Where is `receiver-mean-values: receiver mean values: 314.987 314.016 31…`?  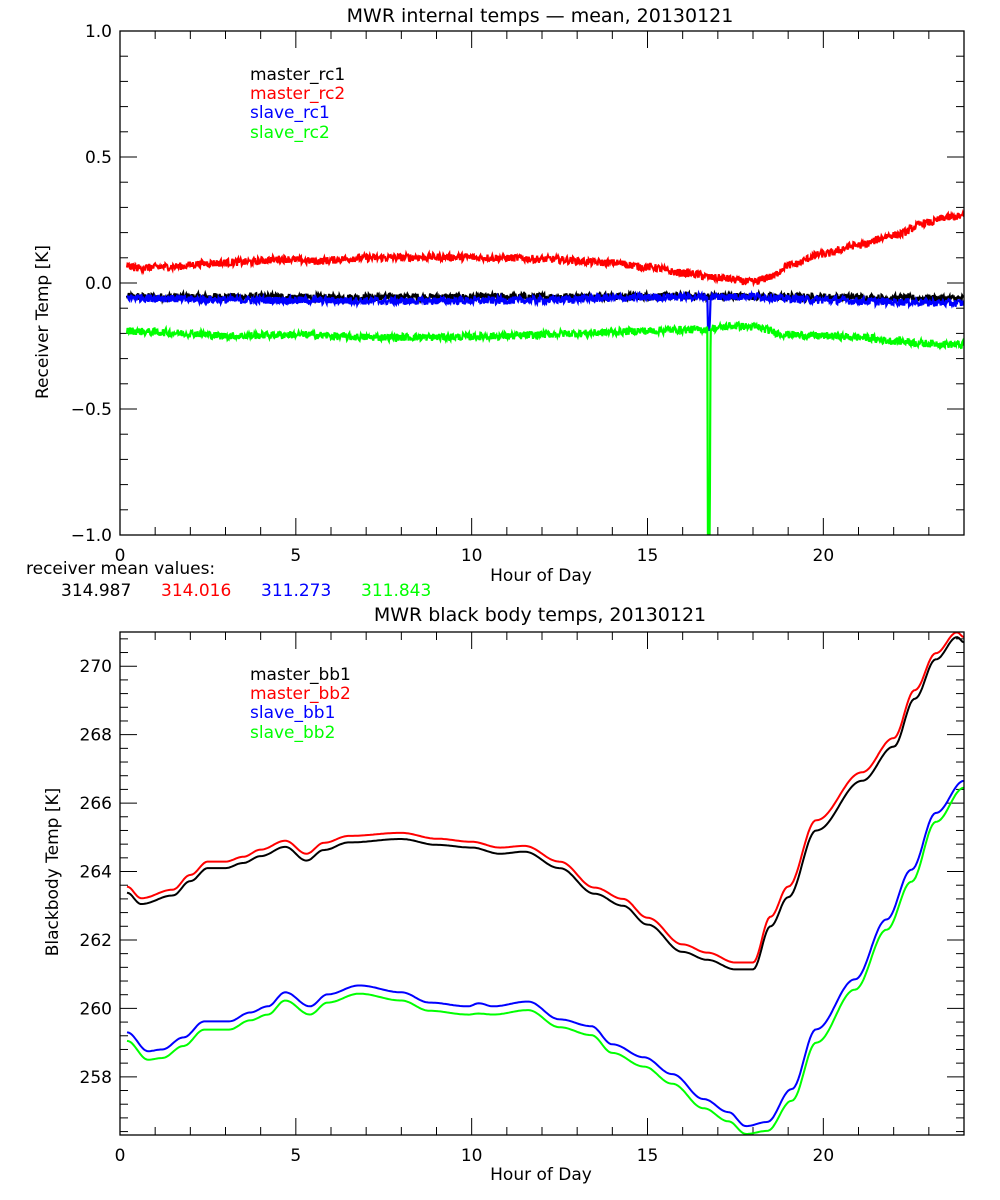 receiver-mean-values: receiver mean values: 314.987 314.016 31… is located at coordinates (228, 580).